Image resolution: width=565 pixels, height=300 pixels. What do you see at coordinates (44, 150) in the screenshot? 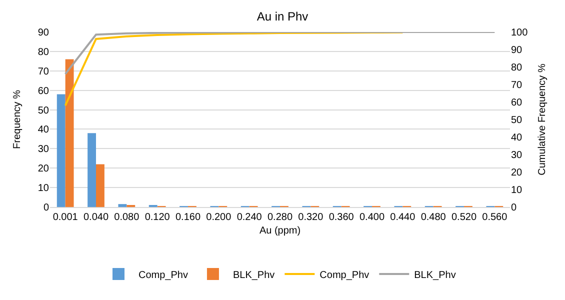
I see `y-tick-label: 30` at bounding box center [44, 150].